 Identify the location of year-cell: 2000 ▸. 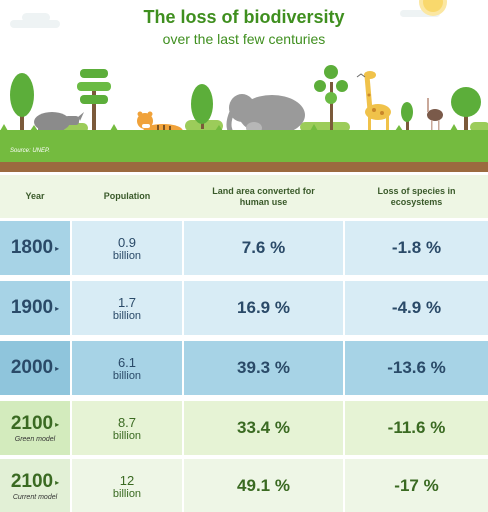
(35, 368).